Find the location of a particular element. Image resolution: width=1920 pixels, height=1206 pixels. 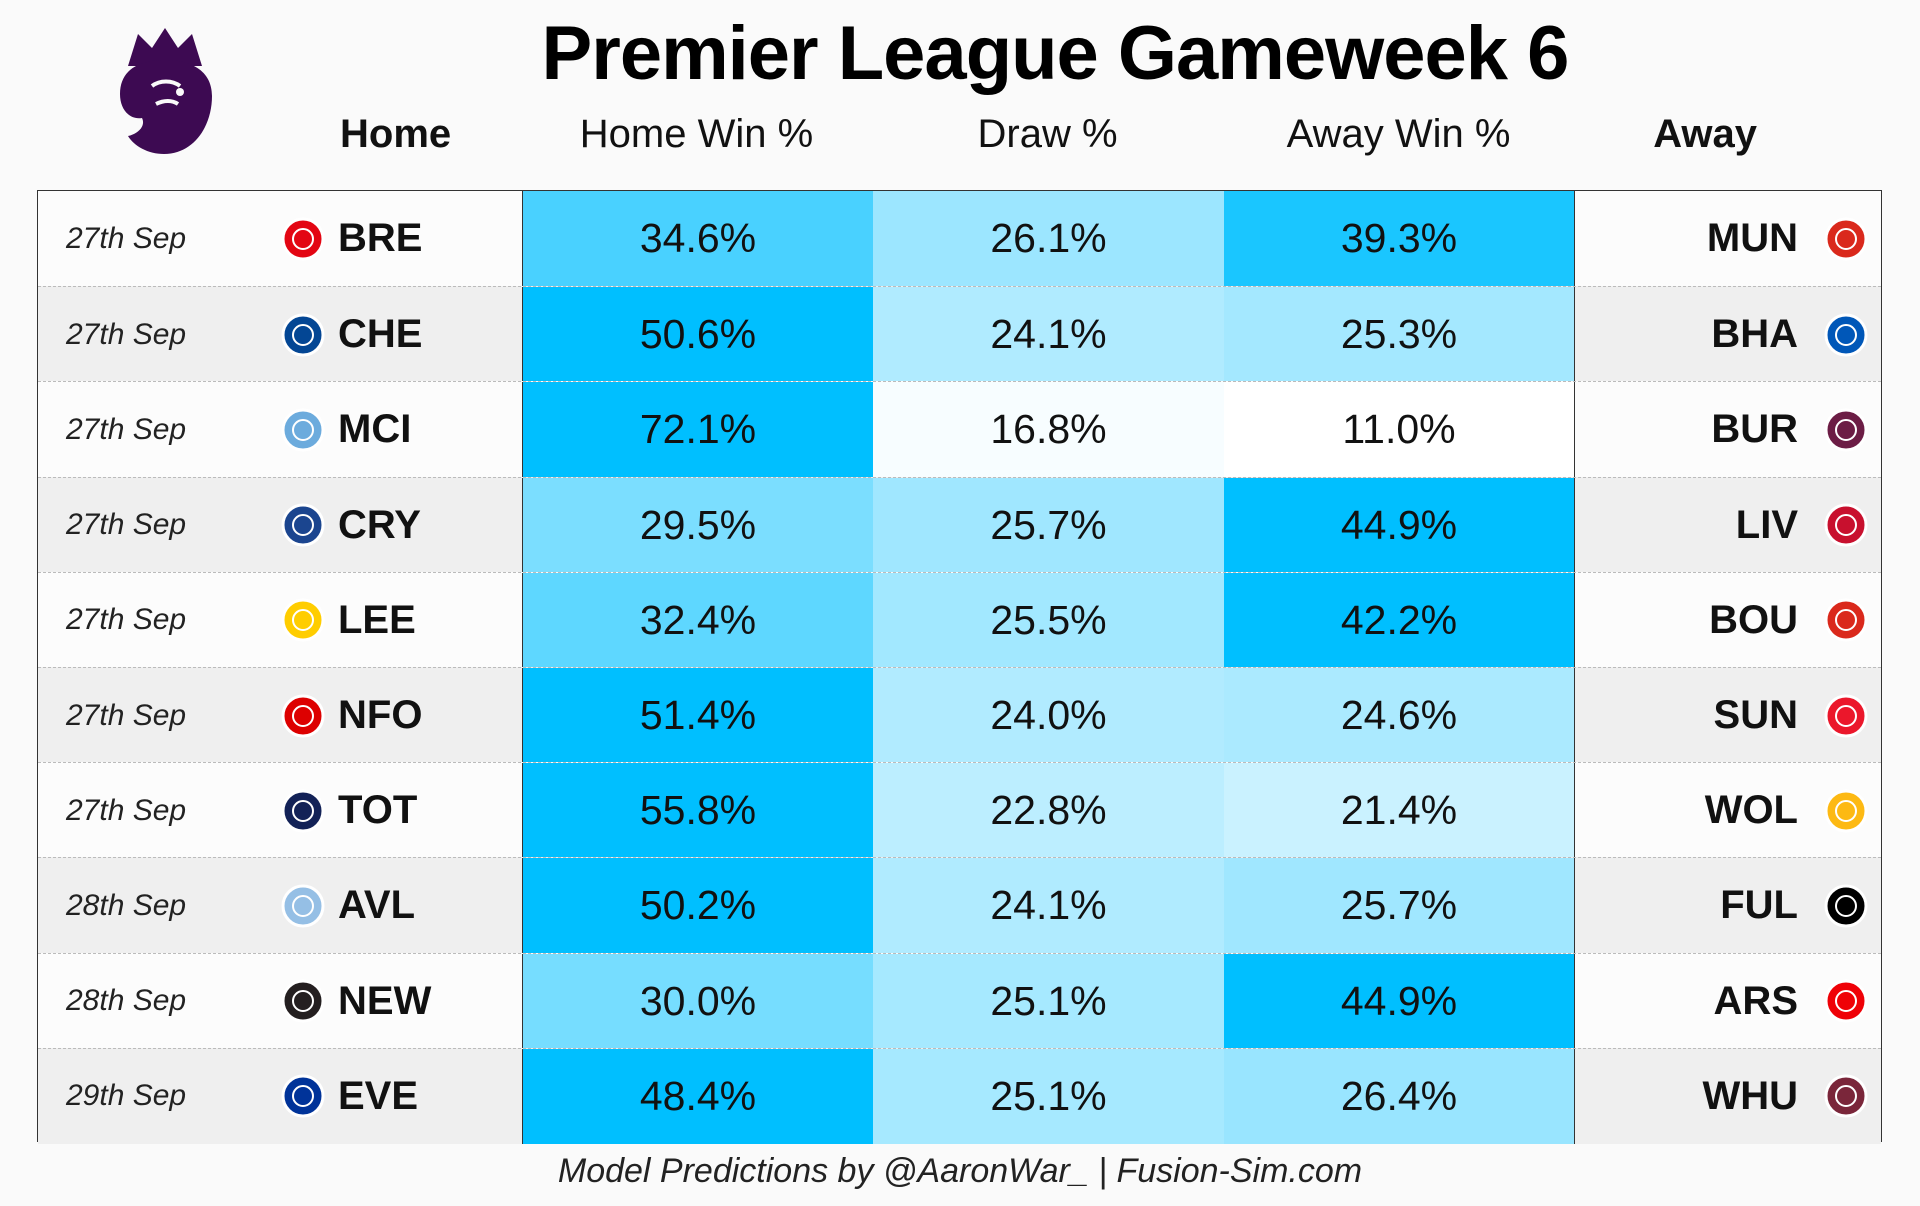

table-row: 28th Sep NEW 30.0% 25.1% 44.9% ARS is located at coordinates (960, 1000).